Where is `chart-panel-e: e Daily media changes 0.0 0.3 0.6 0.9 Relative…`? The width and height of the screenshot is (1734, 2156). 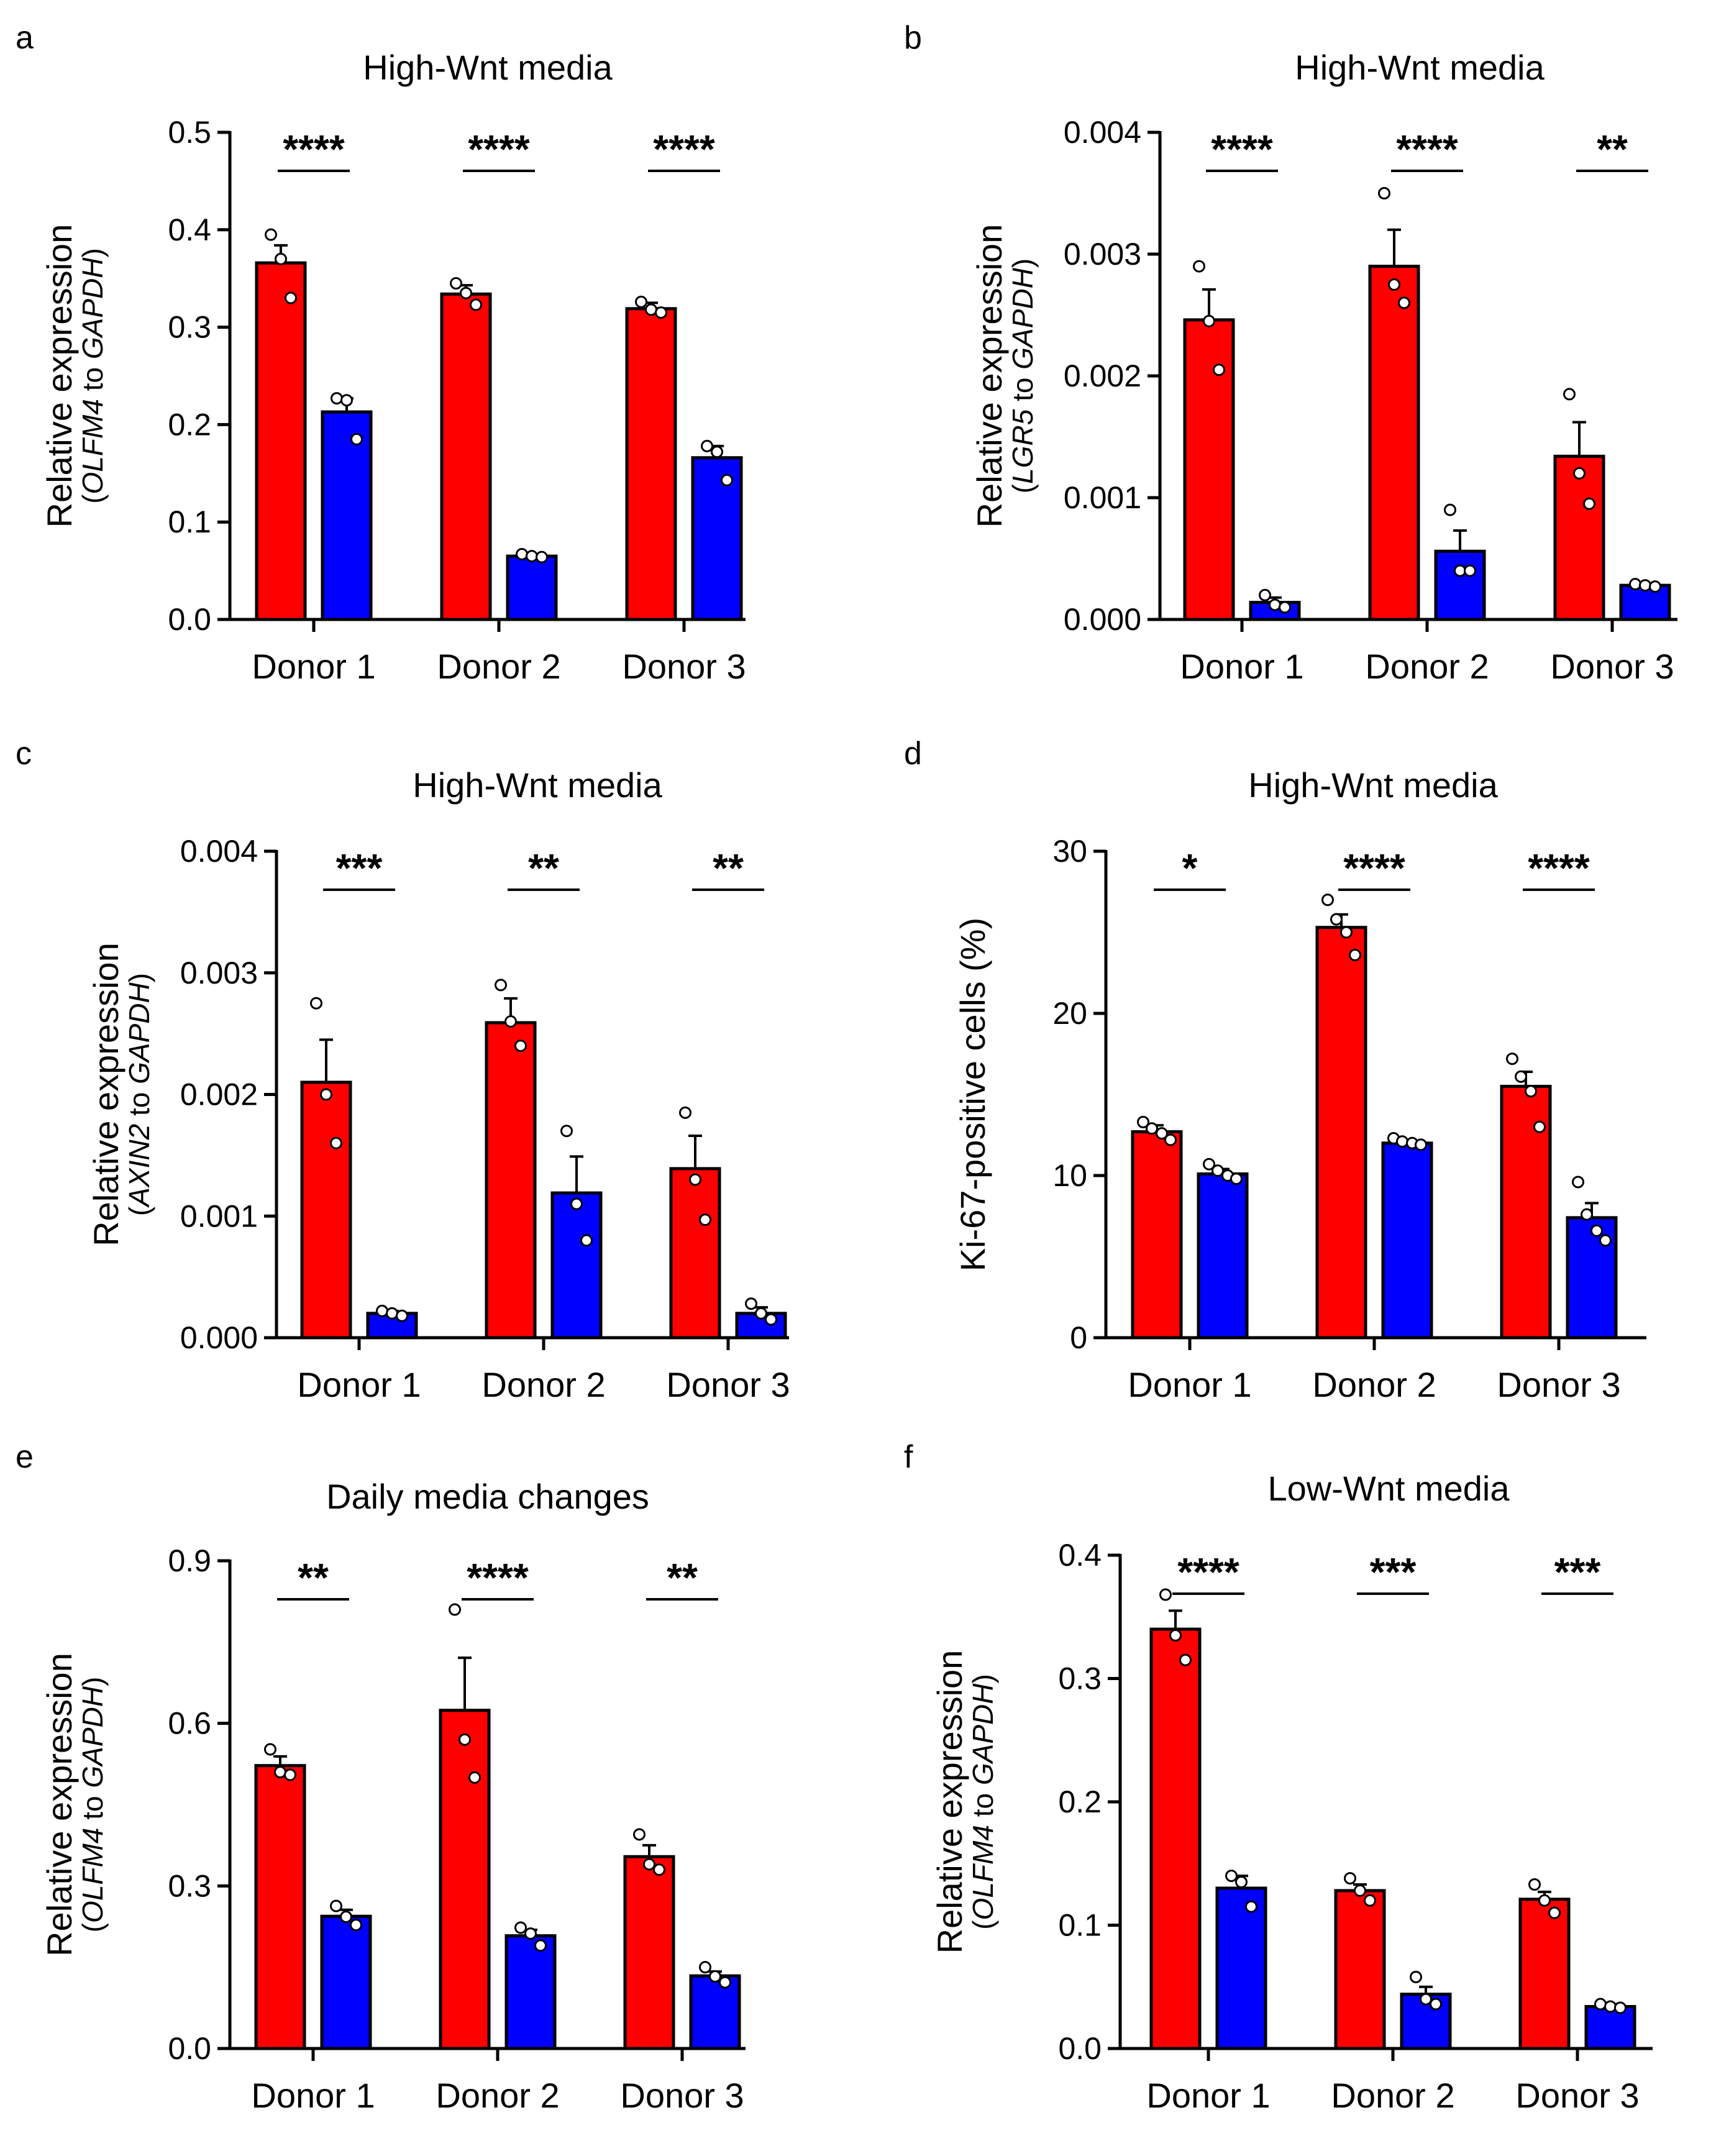
chart-panel-e: e Daily media changes 0.0 0.3 0.6 0.9 Relative… is located at coordinates (381, 1777).